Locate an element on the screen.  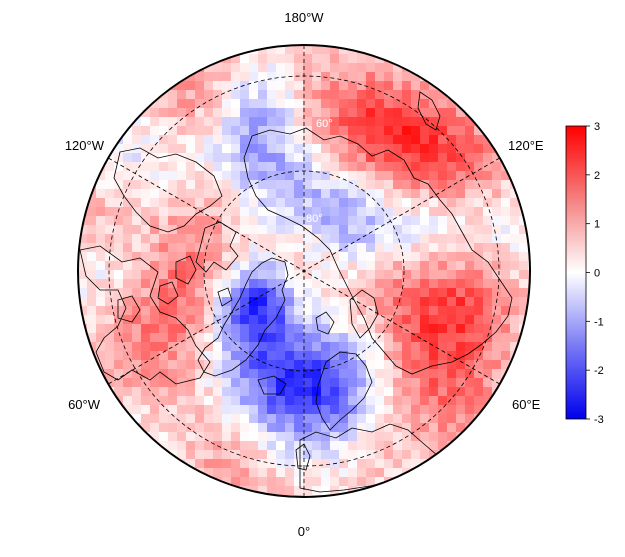
iceland-coastline is located at coordinates (272, 385).